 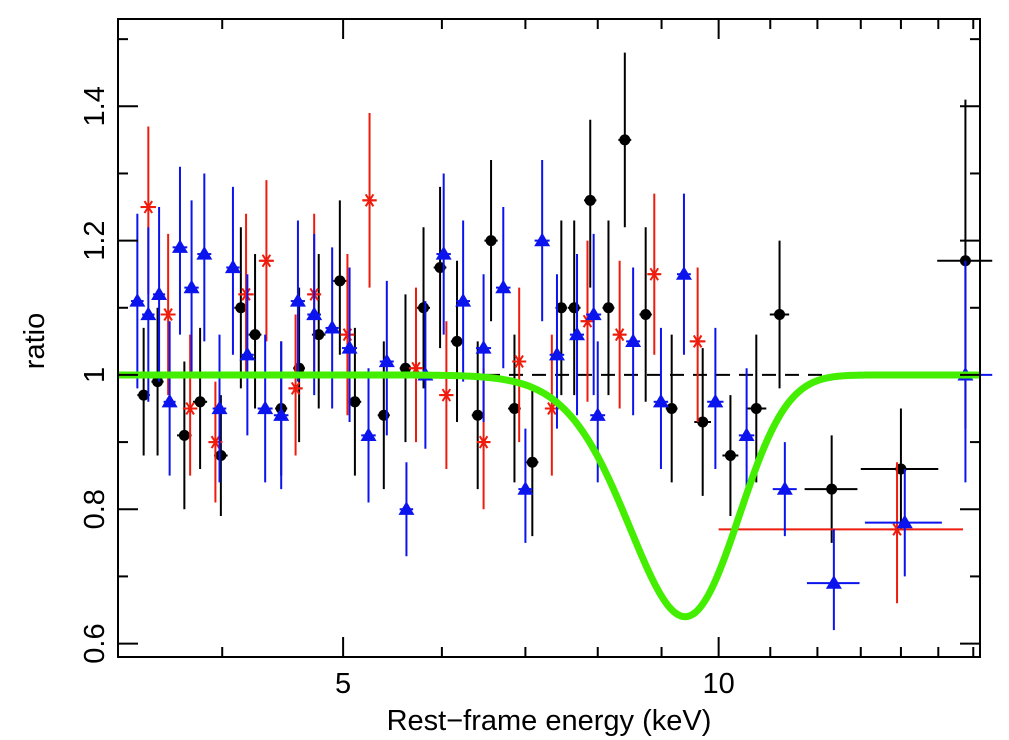 I want to click on x-tick-label: 5, so click(x=343, y=684).